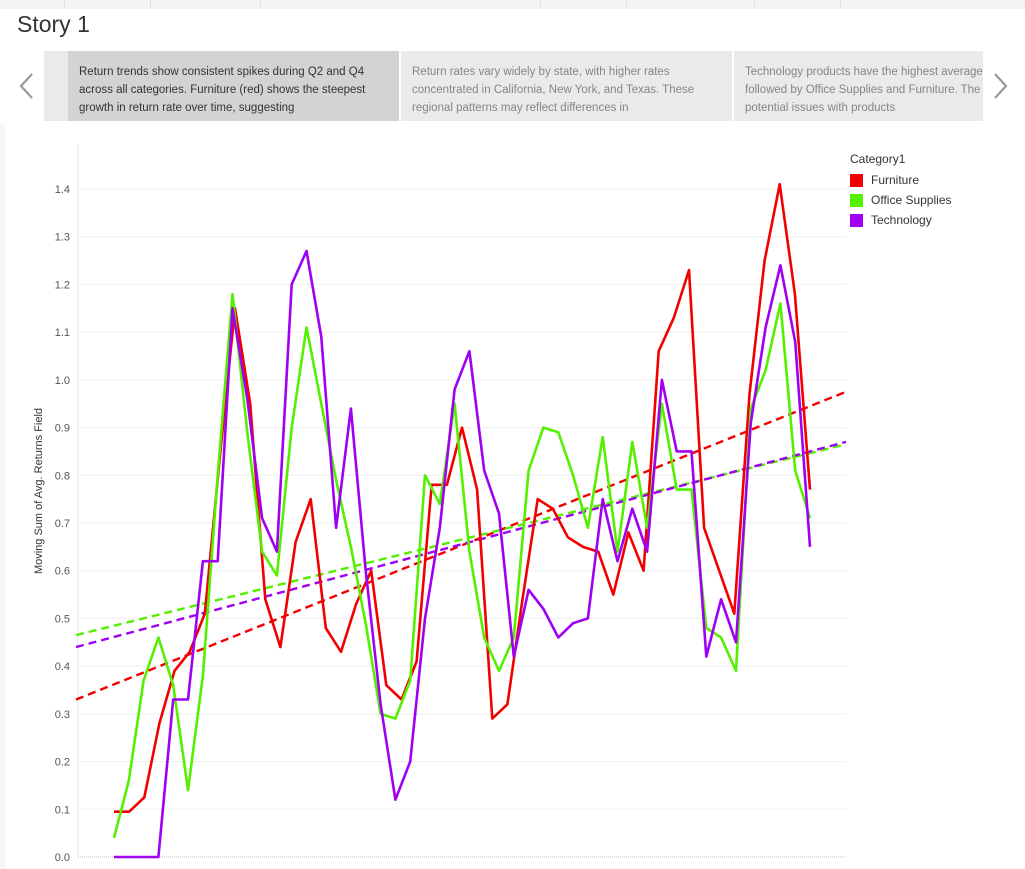 This screenshot has width=1025, height=869. What do you see at coordinates (62, 429) in the screenshot?
I see `y-tick-label: 0.9` at bounding box center [62, 429].